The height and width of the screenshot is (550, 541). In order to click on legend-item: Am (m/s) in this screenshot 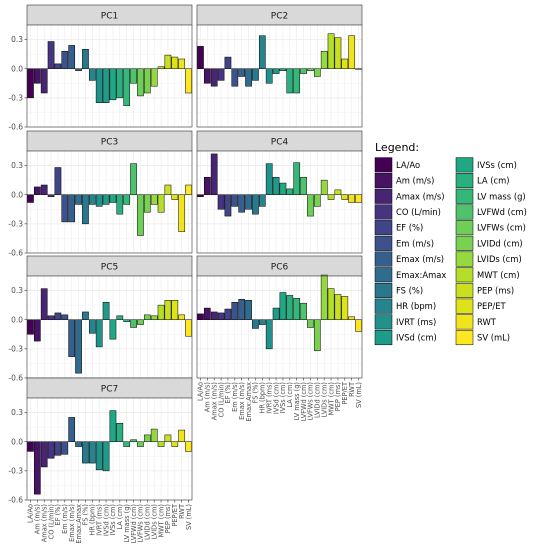, I will do `click(404, 181)`.